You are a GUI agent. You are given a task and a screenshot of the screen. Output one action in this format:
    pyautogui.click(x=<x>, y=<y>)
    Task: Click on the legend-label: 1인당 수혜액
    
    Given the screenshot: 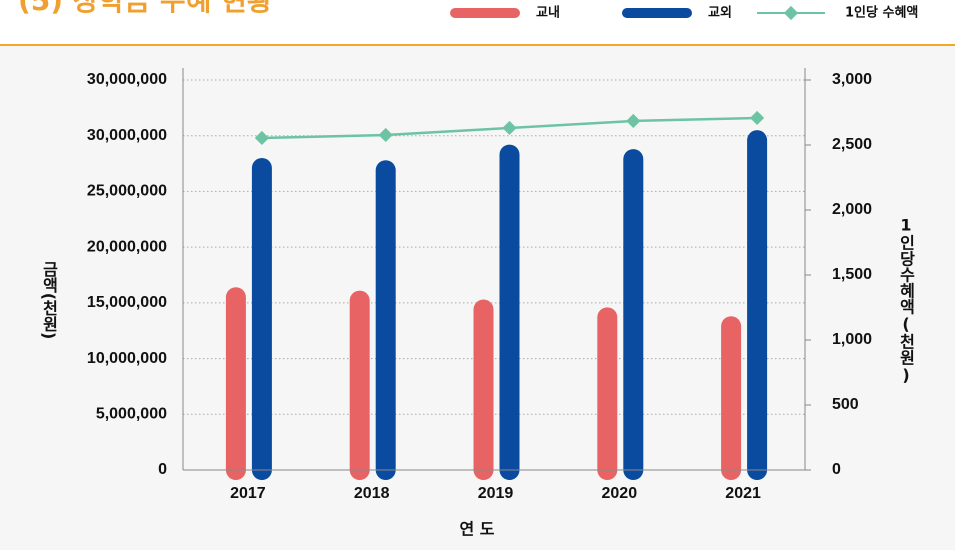 What is the action you would take?
    pyautogui.click(x=881, y=13)
    